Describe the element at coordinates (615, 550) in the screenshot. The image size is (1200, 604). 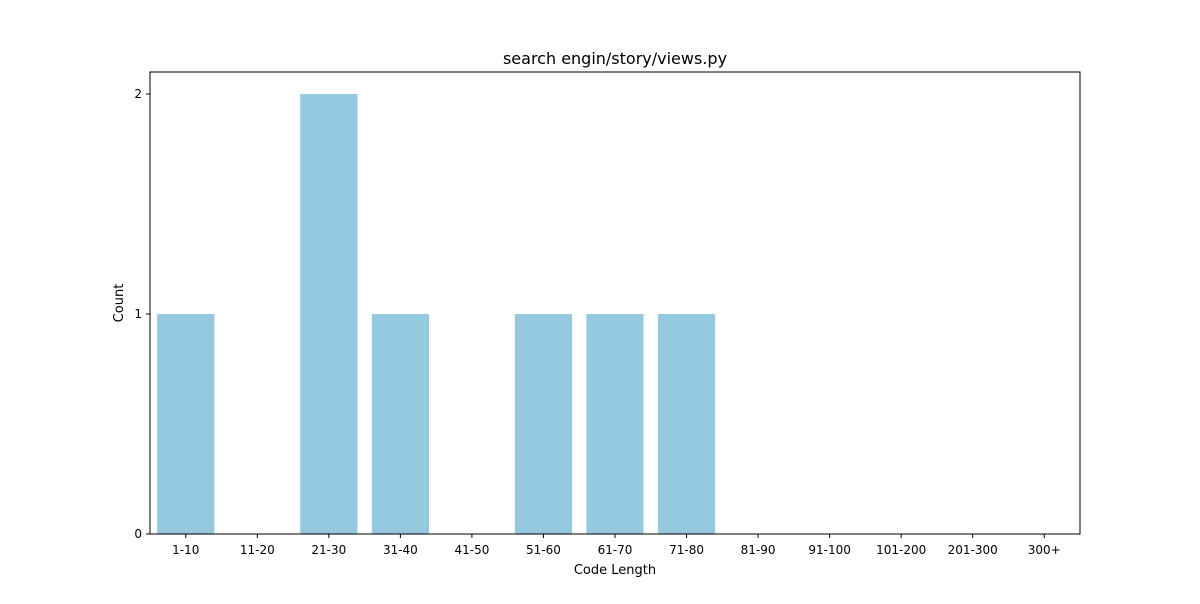
I see `x-tick-label: 61-70` at that location.